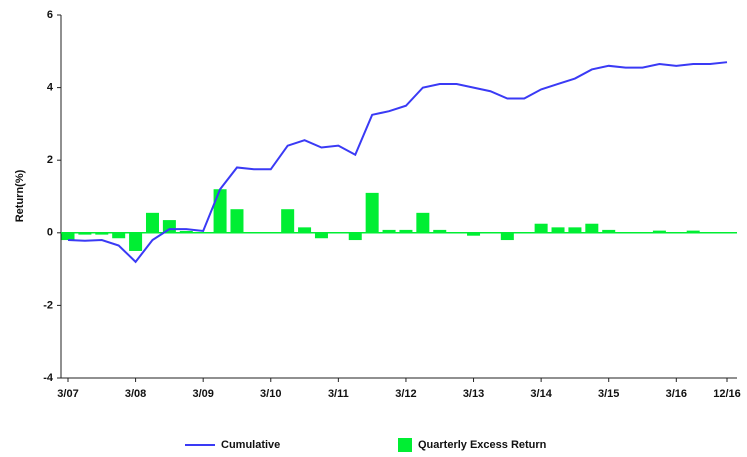  Describe the element at coordinates (202, 394) in the screenshot. I see `x-tick-label: 3/09` at that location.